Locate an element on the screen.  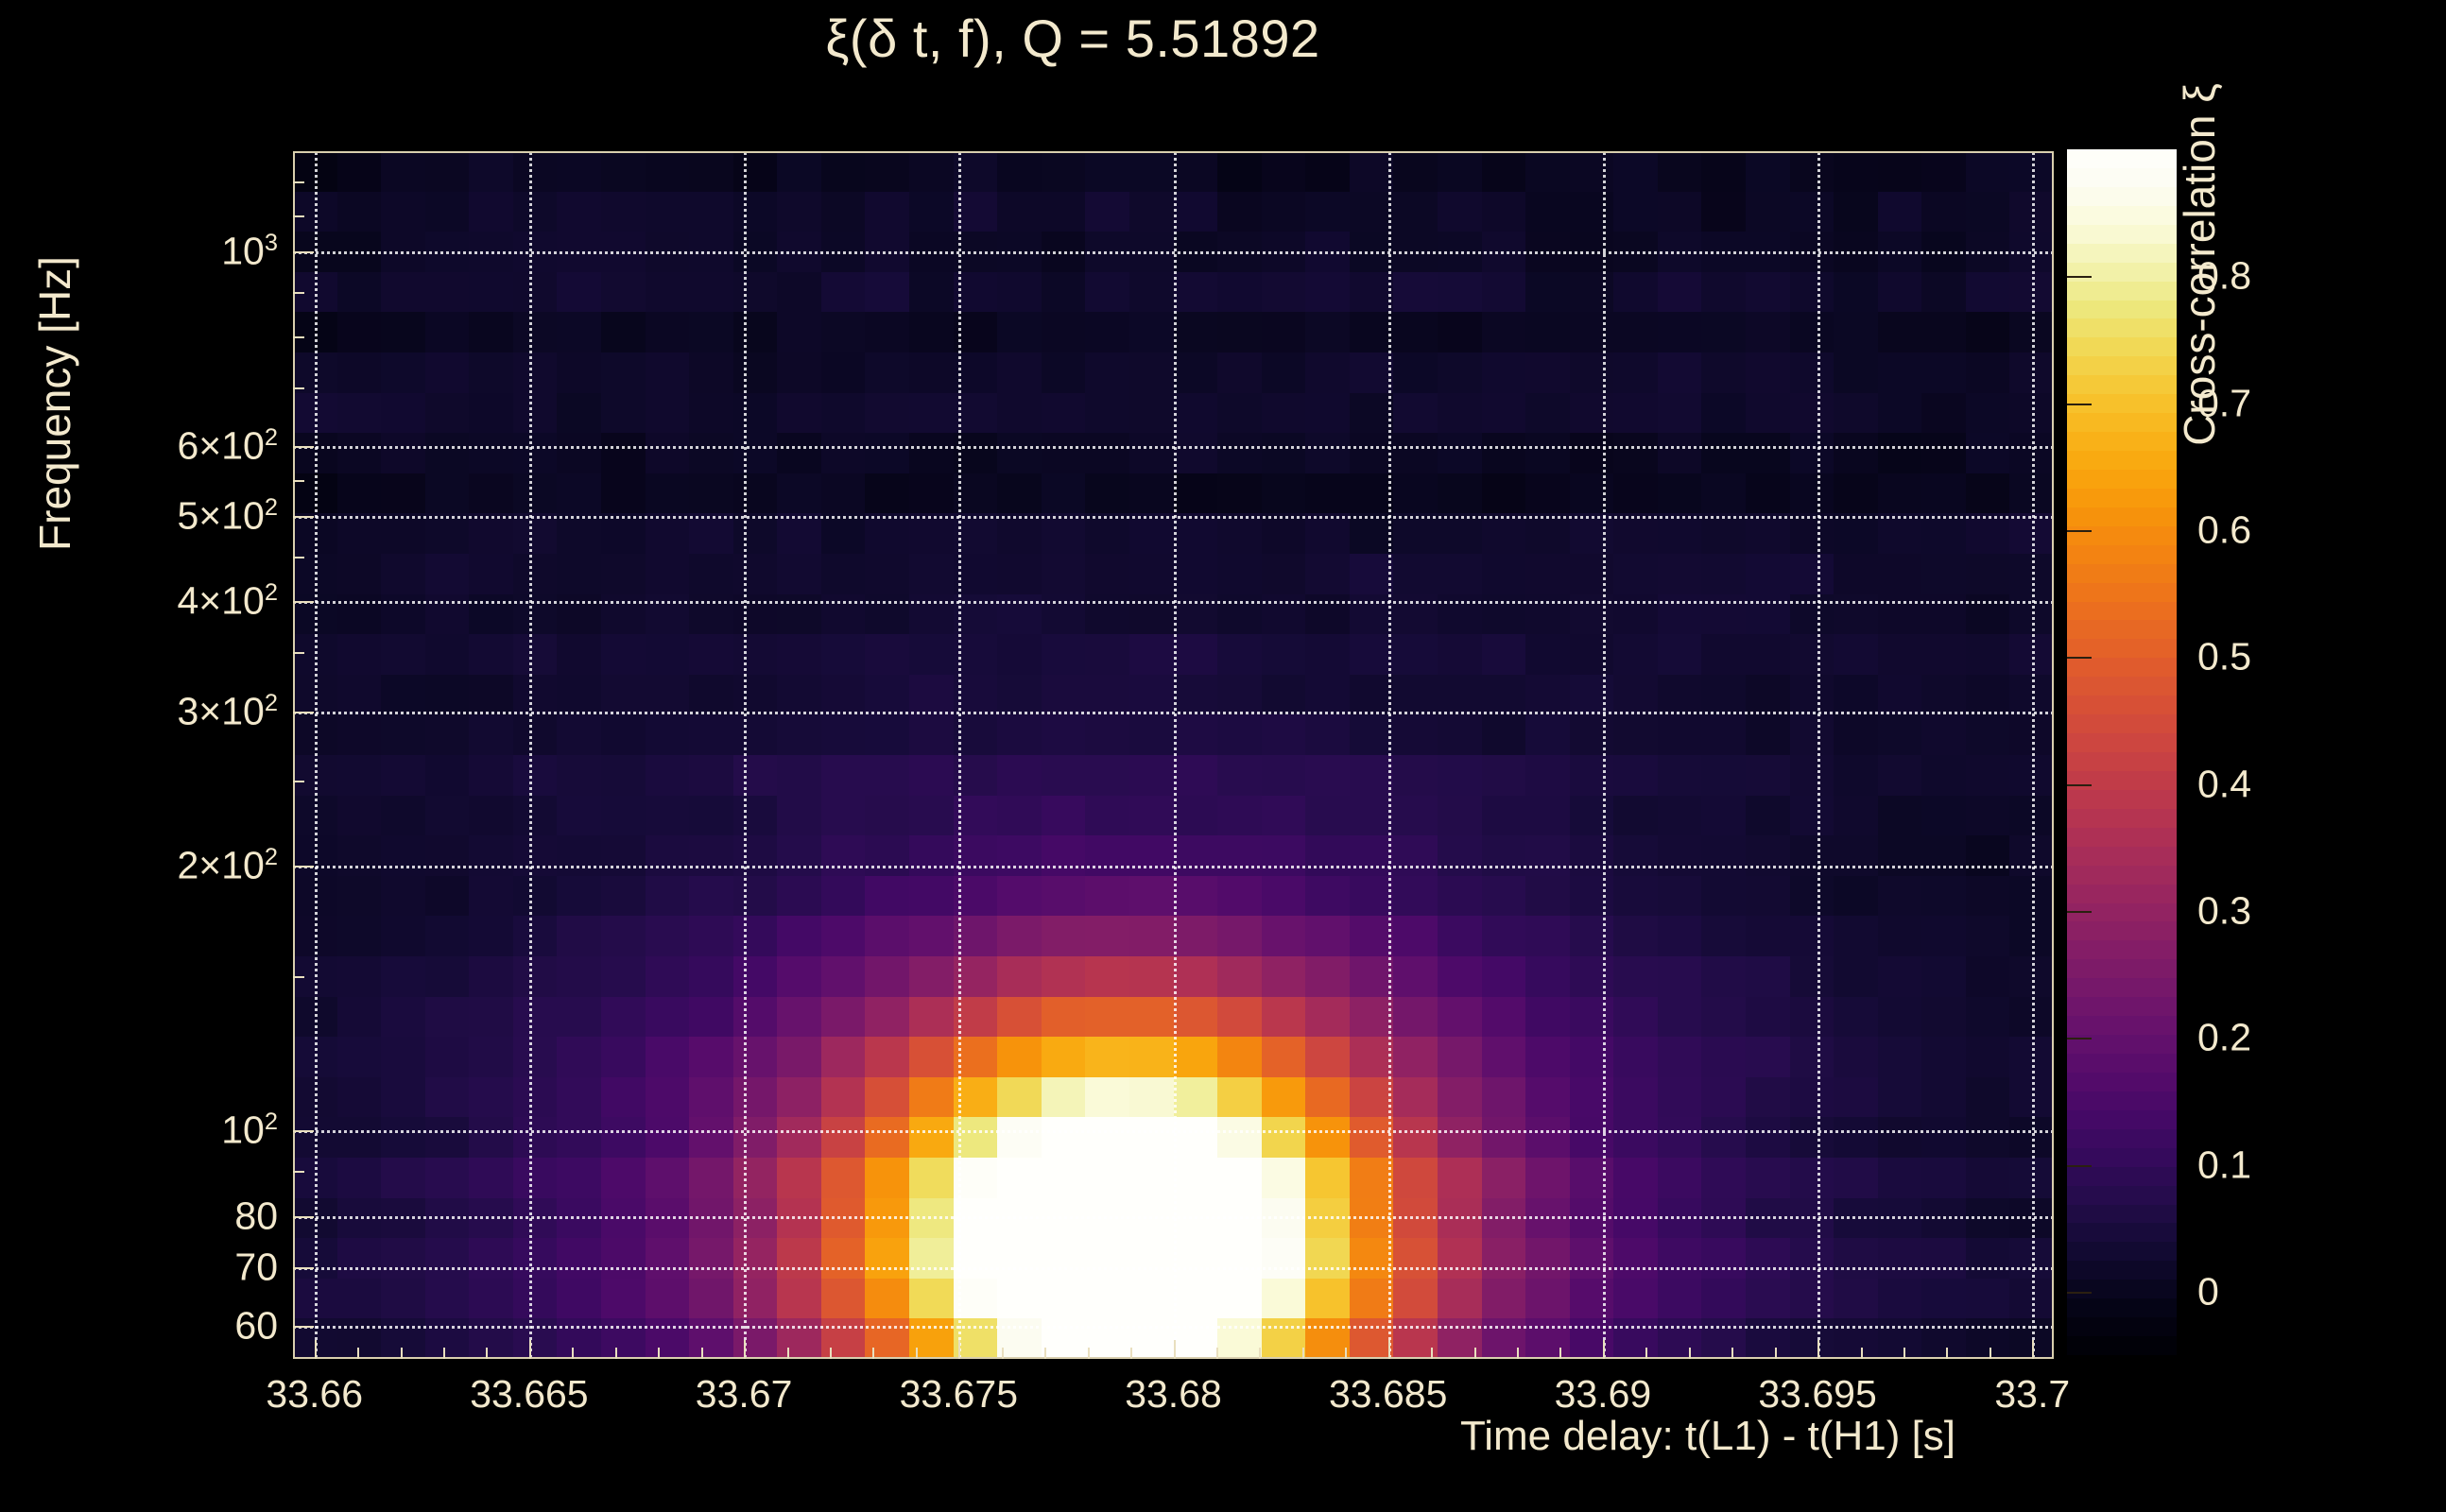
x-axis-tick-label: 33.695 is located at coordinates (1817, 1394).